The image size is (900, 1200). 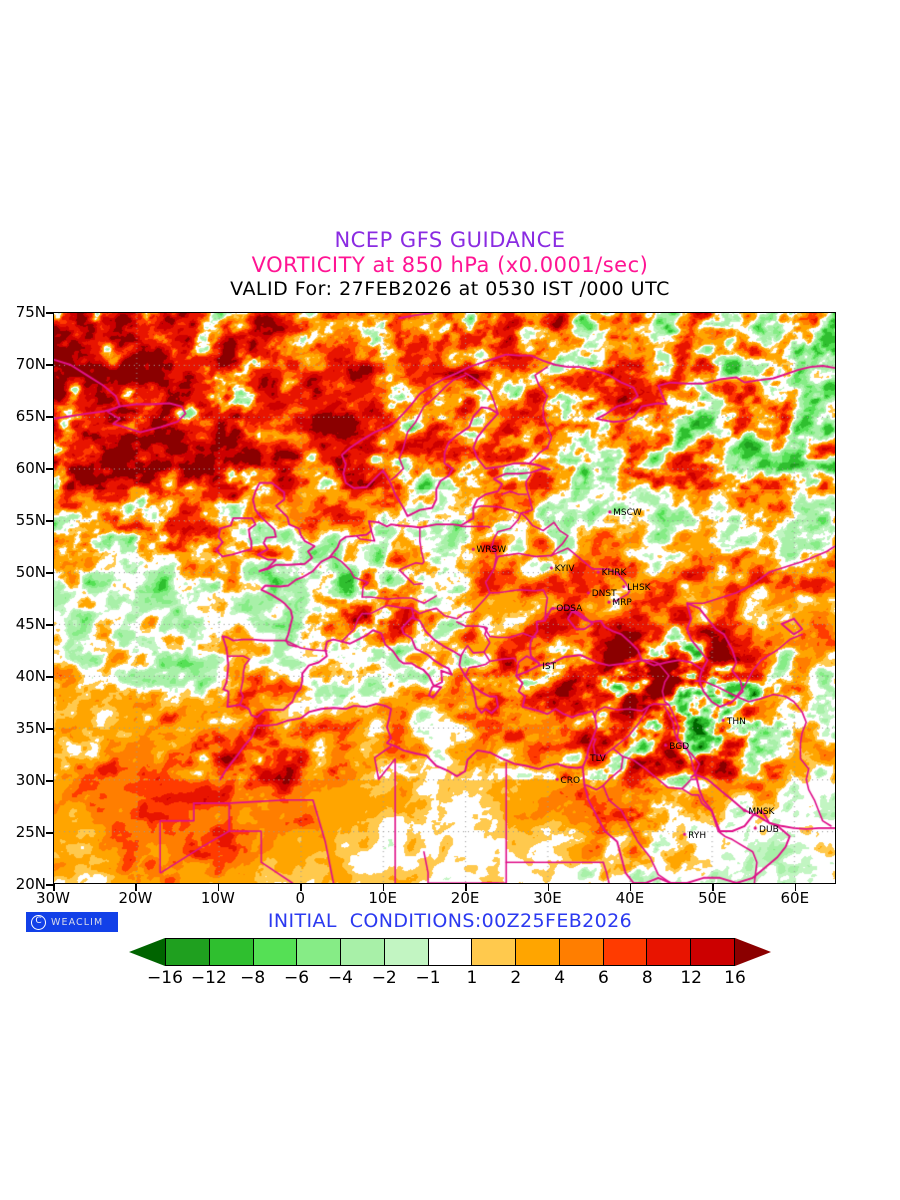 What do you see at coordinates (560, 978) in the screenshot?
I see `colorbar-tick-4: 4` at bounding box center [560, 978].